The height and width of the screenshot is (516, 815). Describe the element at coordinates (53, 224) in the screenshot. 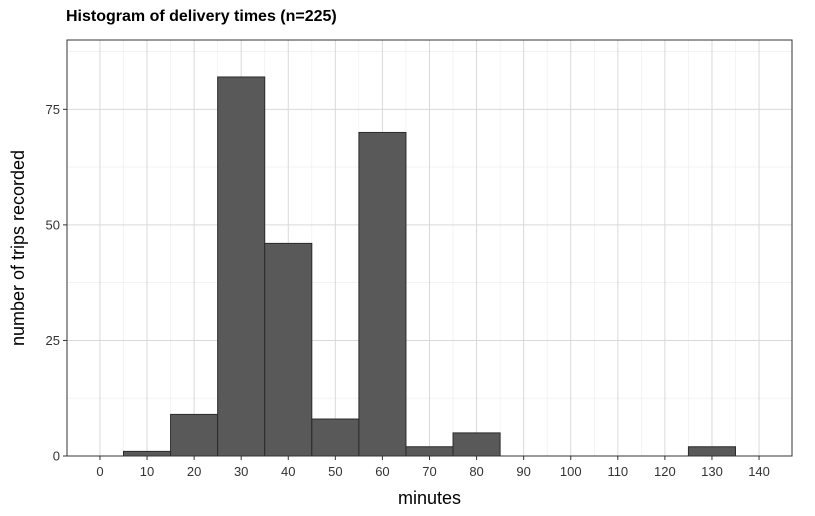

I see `y-tick-label: 50` at that location.